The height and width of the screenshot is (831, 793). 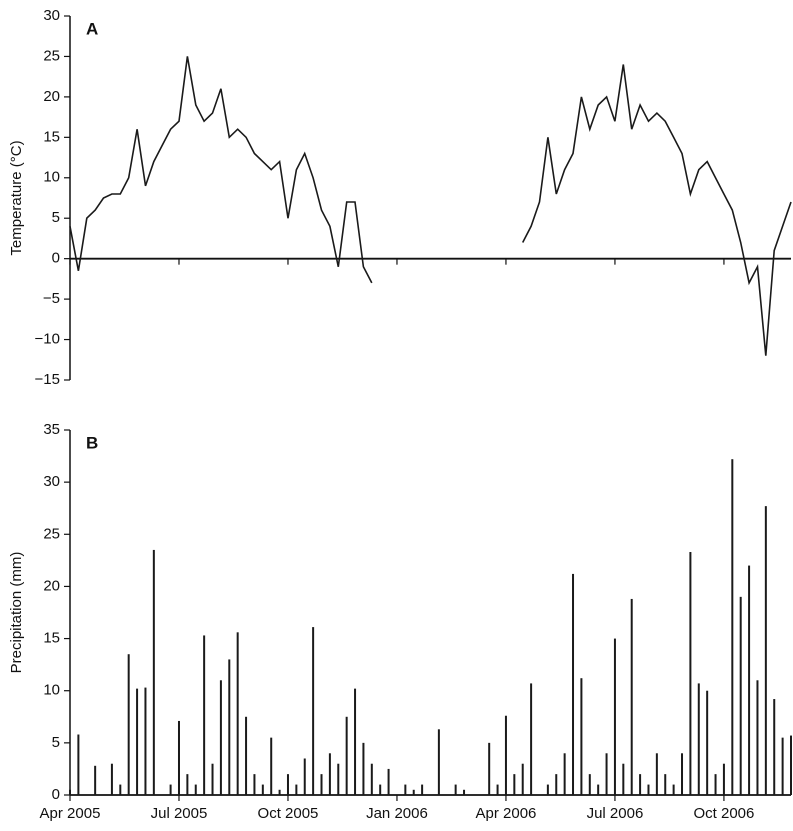 What do you see at coordinates (16, 197) in the screenshot?
I see `y-axis-title: Temperature (°C)` at bounding box center [16, 197].